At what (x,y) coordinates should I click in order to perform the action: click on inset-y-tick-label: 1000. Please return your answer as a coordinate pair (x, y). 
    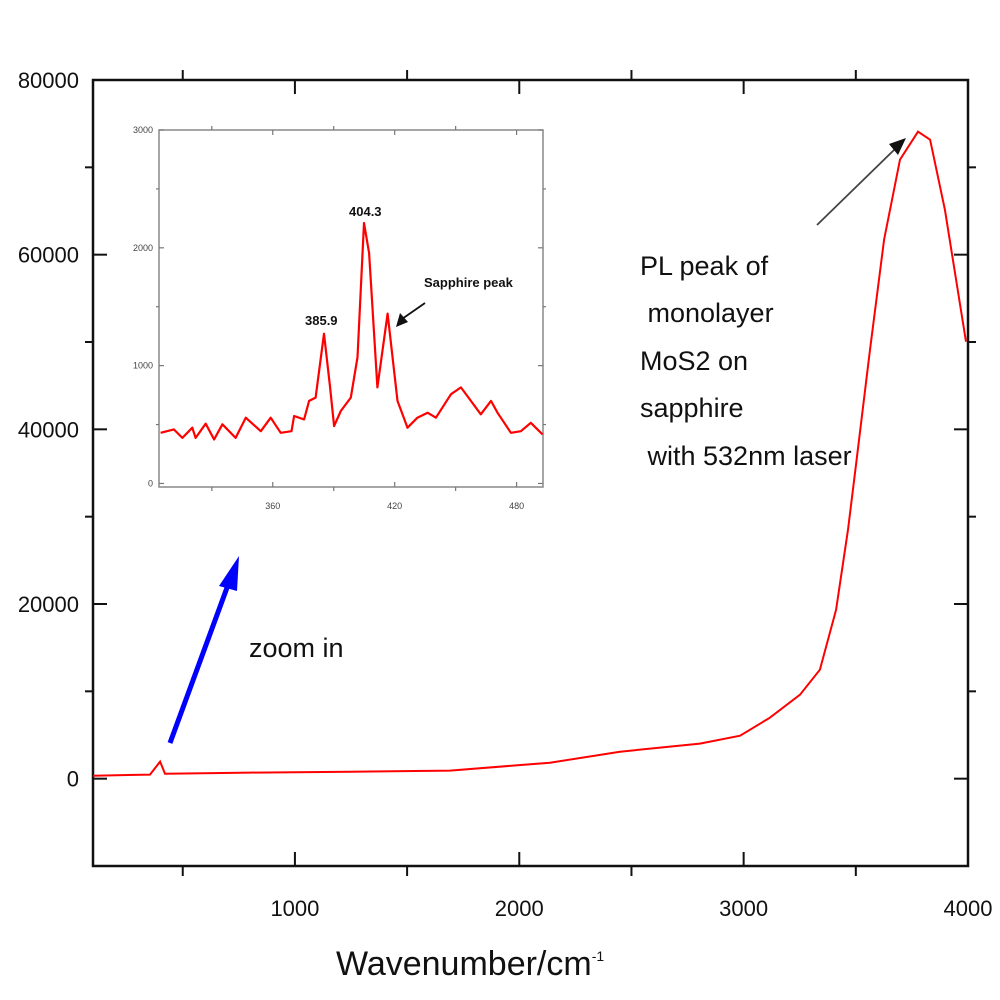
    Looking at the image, I should click on (143, 366).